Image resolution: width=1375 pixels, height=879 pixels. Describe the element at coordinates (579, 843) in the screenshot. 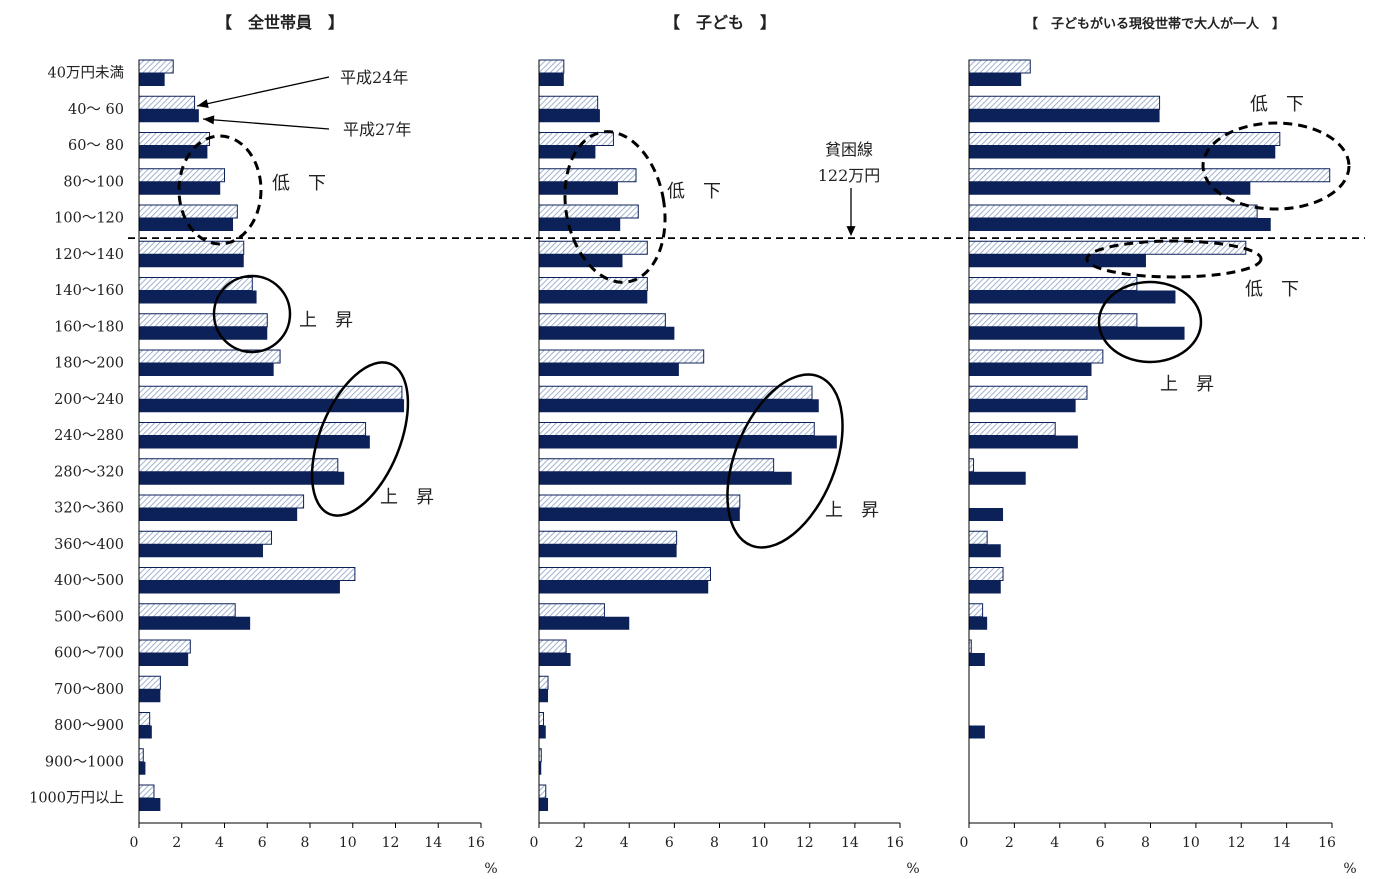

I see `x-tick-label: 2` at that location.